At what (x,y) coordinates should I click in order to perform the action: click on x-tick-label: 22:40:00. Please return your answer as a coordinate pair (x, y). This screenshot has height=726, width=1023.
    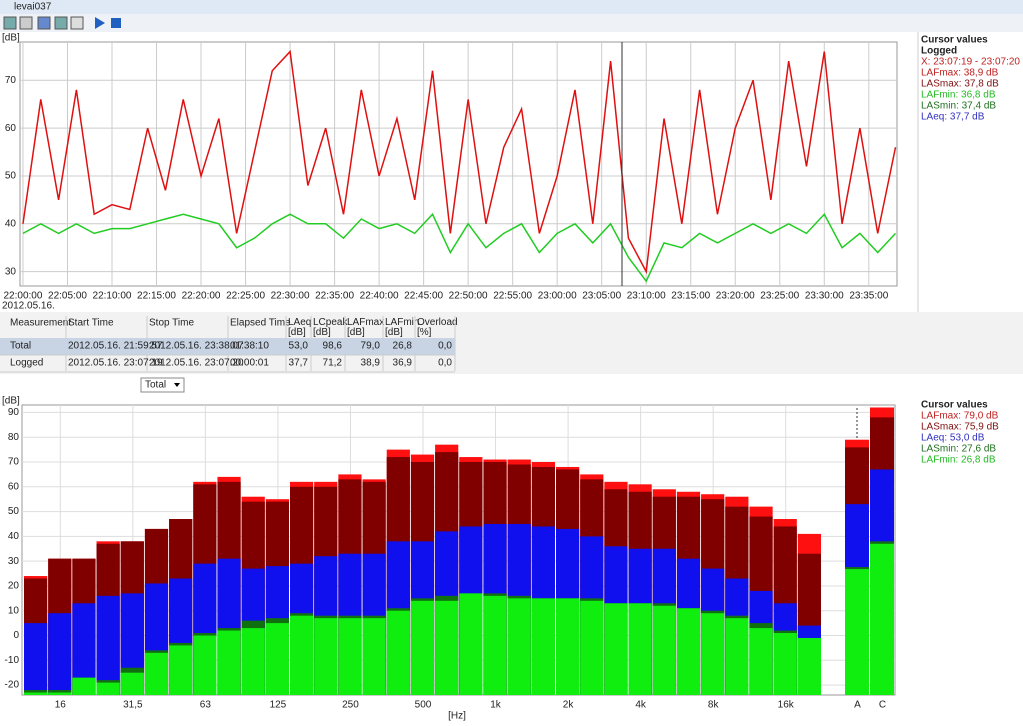
    Looking at the image, I should click on (379, 296).